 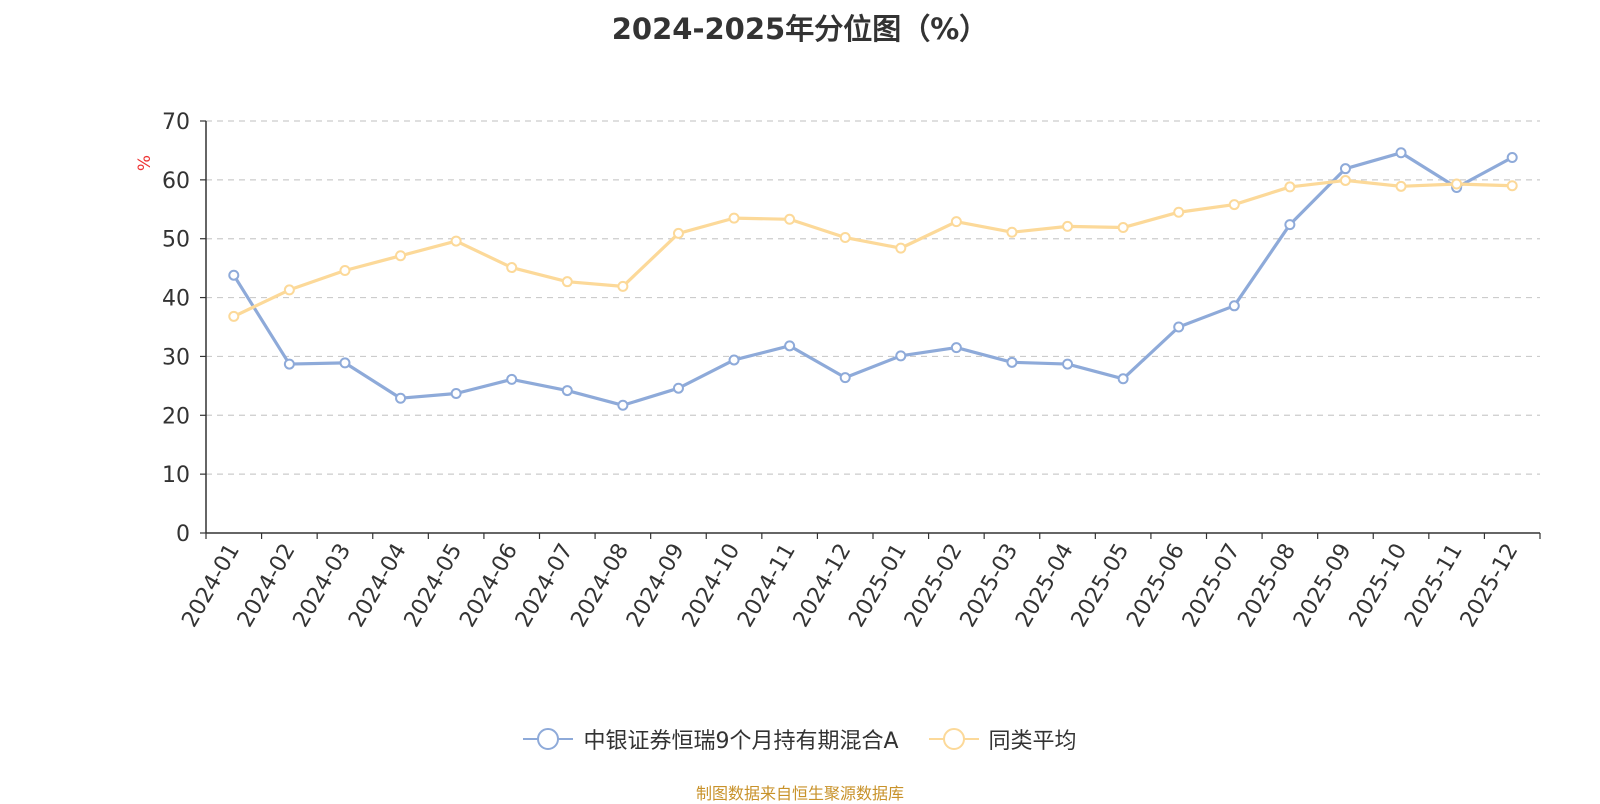 What do you see at coordinates (800, 29) in the screenshot?
I see `chart-title: 2024-2025年分位图（%）` at bounding box center [800, 29].